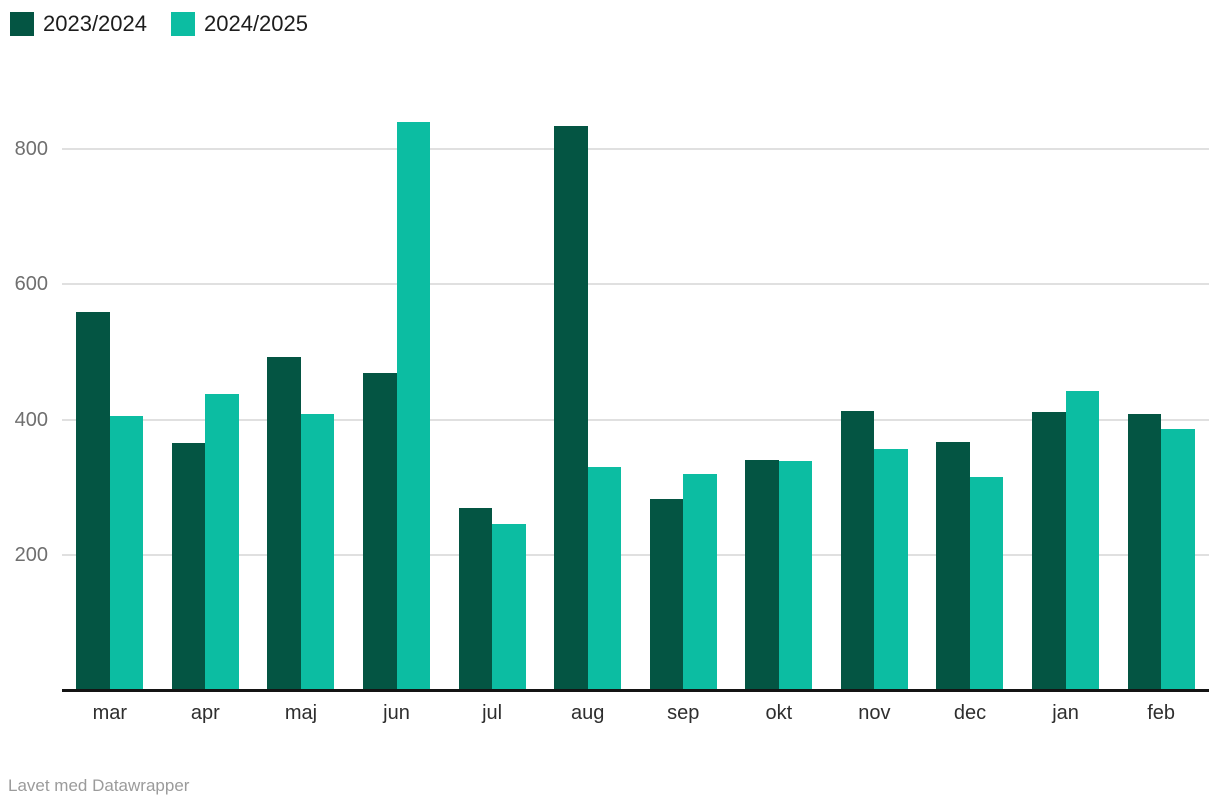  Describe the element at coordinates (396, 713) in the screenshot. I see `x-tick-label-jun: jun` at that location.